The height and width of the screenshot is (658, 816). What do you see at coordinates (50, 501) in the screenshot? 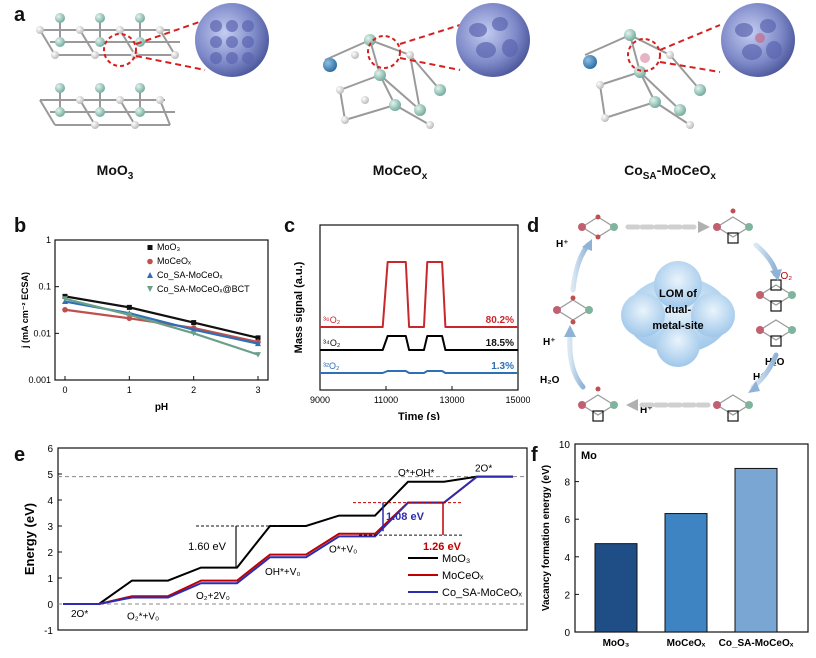
I see `chart-e-ytick-label: 4` at bounding box center [50, 501].